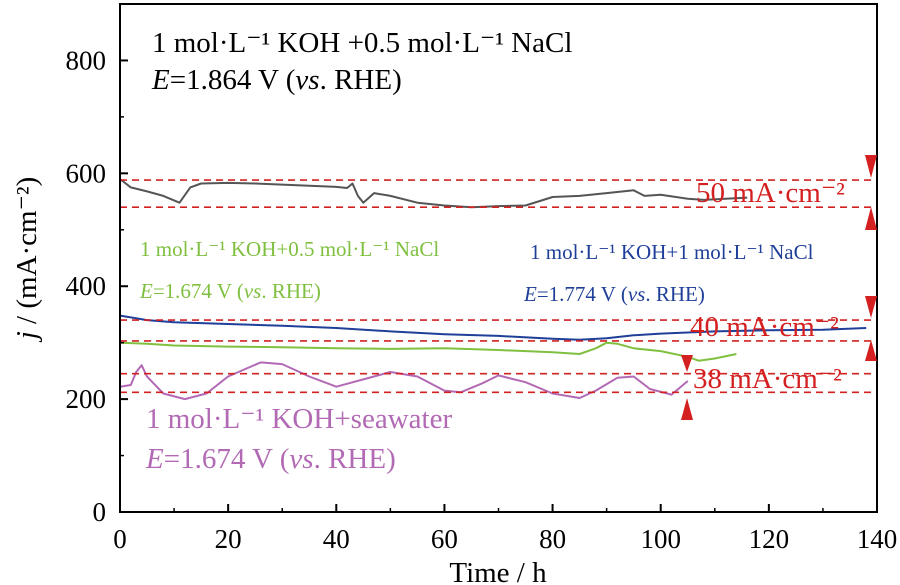  I want to click on x-tick-label-6: 120, so click(769, 539).